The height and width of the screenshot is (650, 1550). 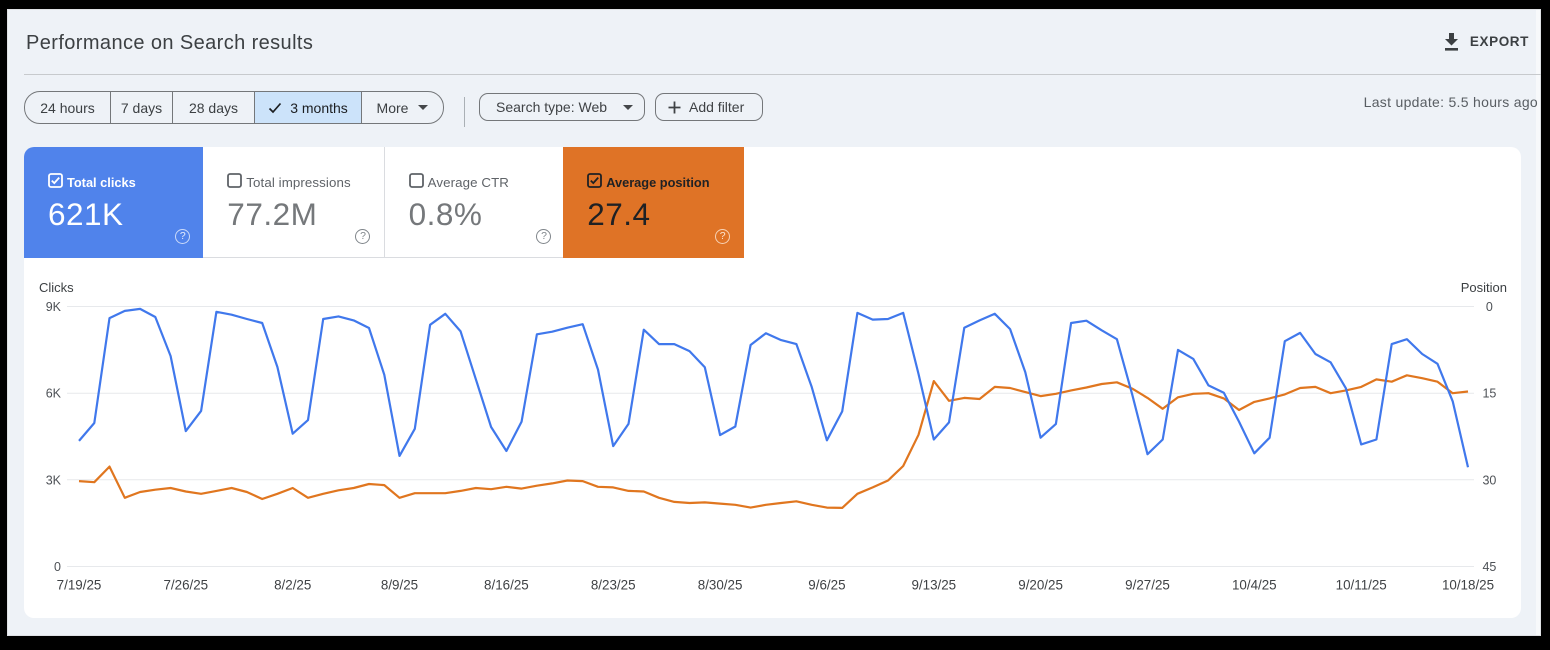 What do you see at coordinates (1468, 585) in the screenshot?
I see `svg-text: 10/18/25` at bounding box center [1468, 585].